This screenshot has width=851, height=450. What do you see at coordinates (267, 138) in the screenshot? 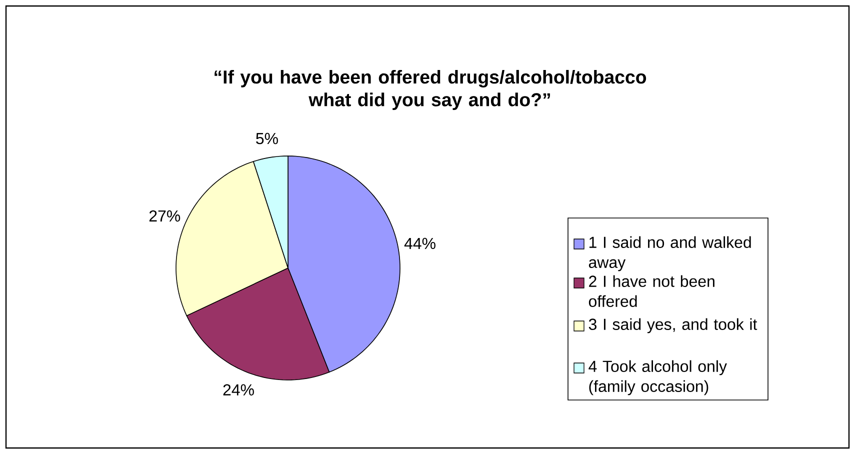
I see `data-label: 5%` at bounding box center [267, 138].